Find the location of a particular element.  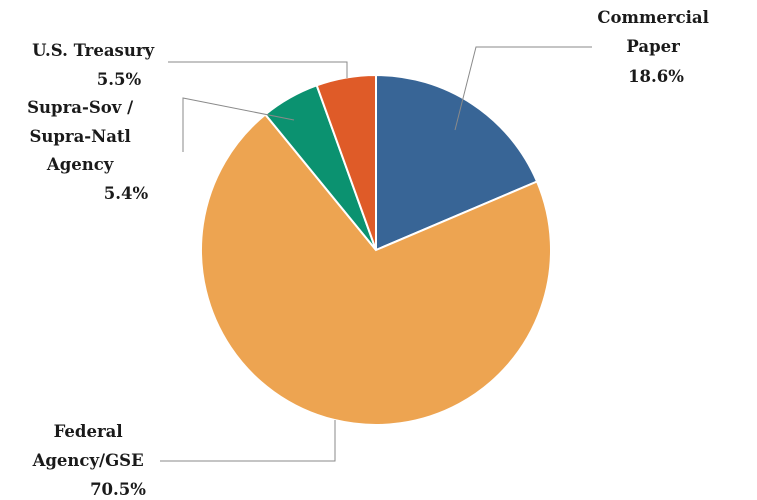

label-federal-agency-value: 70.5% is located at coordinates (118, 489).